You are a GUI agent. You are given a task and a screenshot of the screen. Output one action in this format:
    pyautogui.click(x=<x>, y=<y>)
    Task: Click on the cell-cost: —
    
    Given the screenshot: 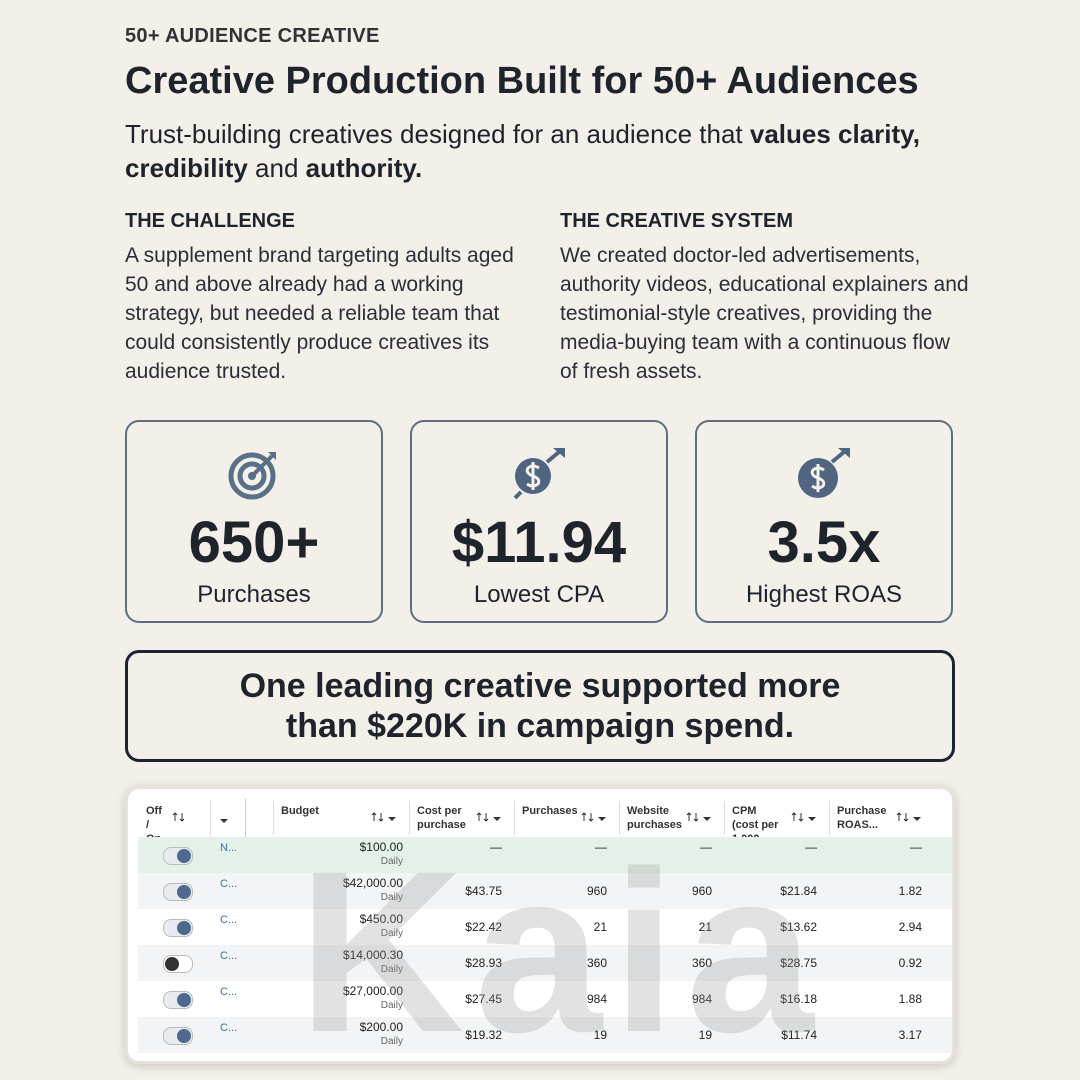 What is the action you would take?
    pyautogui.click(x=496, y=847)
    